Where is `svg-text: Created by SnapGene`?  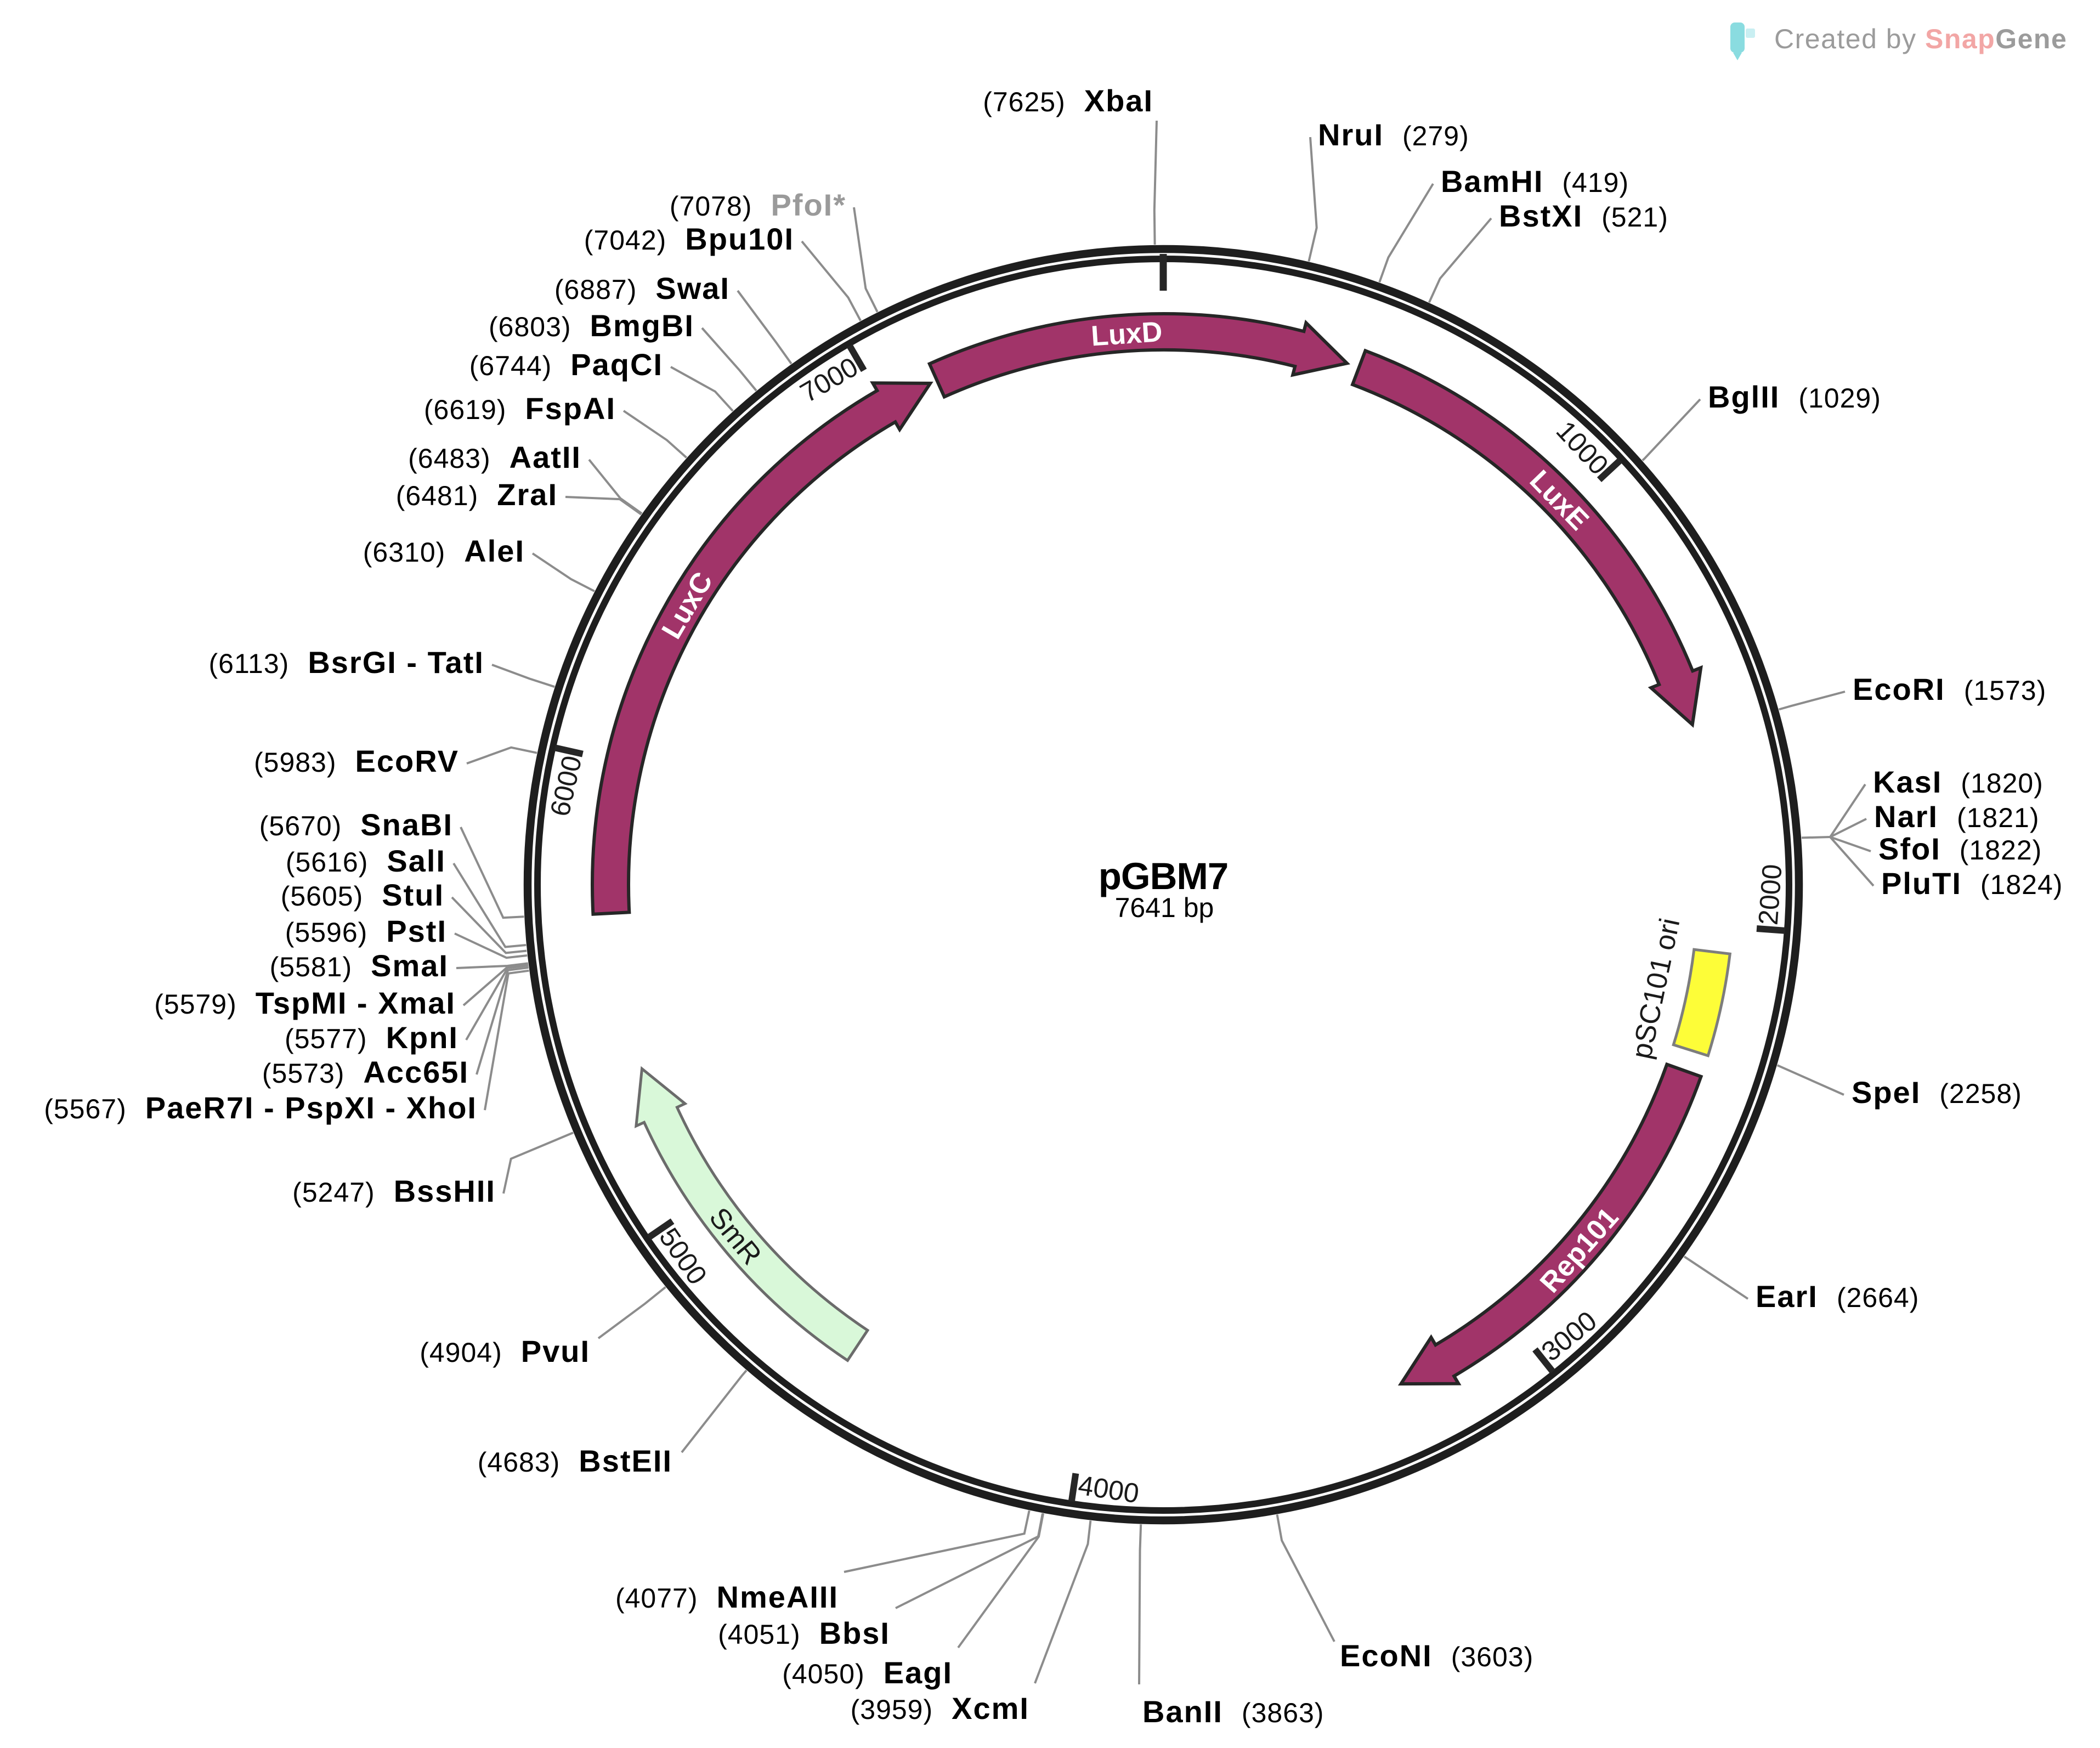 svg-text: Created by SnapGene is located at coordinates (1920, 39).